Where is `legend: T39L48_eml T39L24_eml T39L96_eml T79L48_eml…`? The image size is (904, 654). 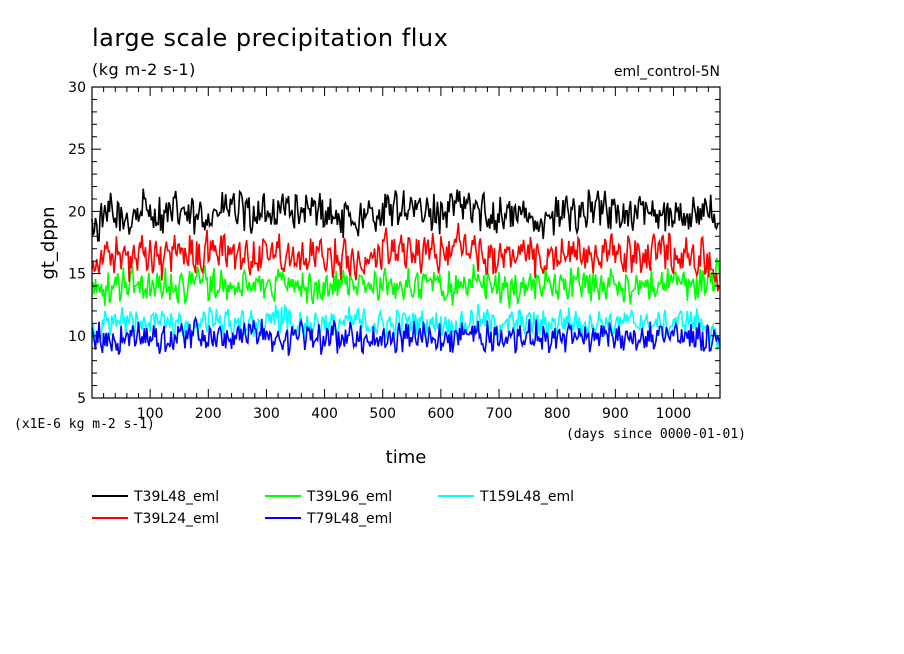
legend: T39L48_eml T39L24_eml T39L96_eml T79L48_eml… is located at coordinates (333, 508).